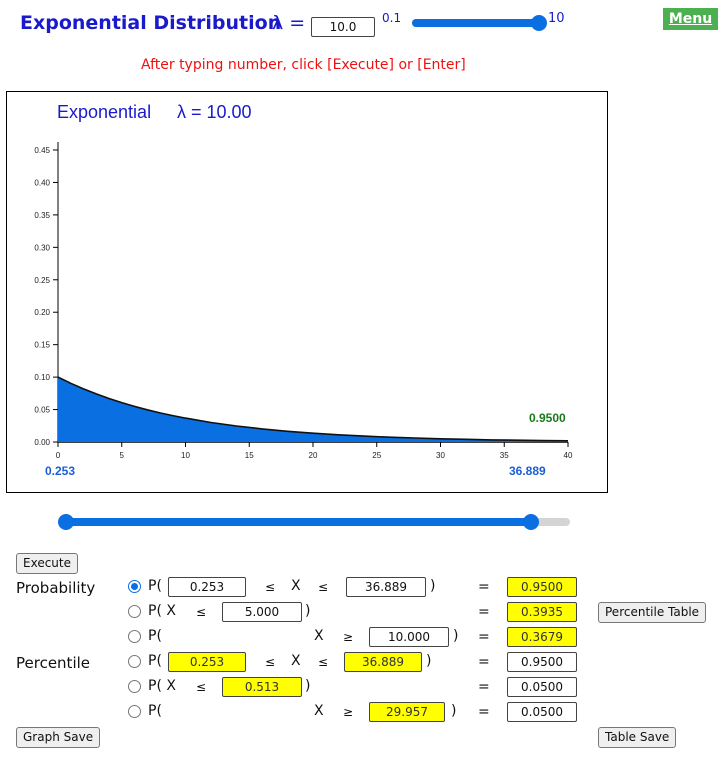  What do you see at coordinates (383, 662) in the screenshot?
I see `pct-row1-upper-result` at bounding box center [383, 662].